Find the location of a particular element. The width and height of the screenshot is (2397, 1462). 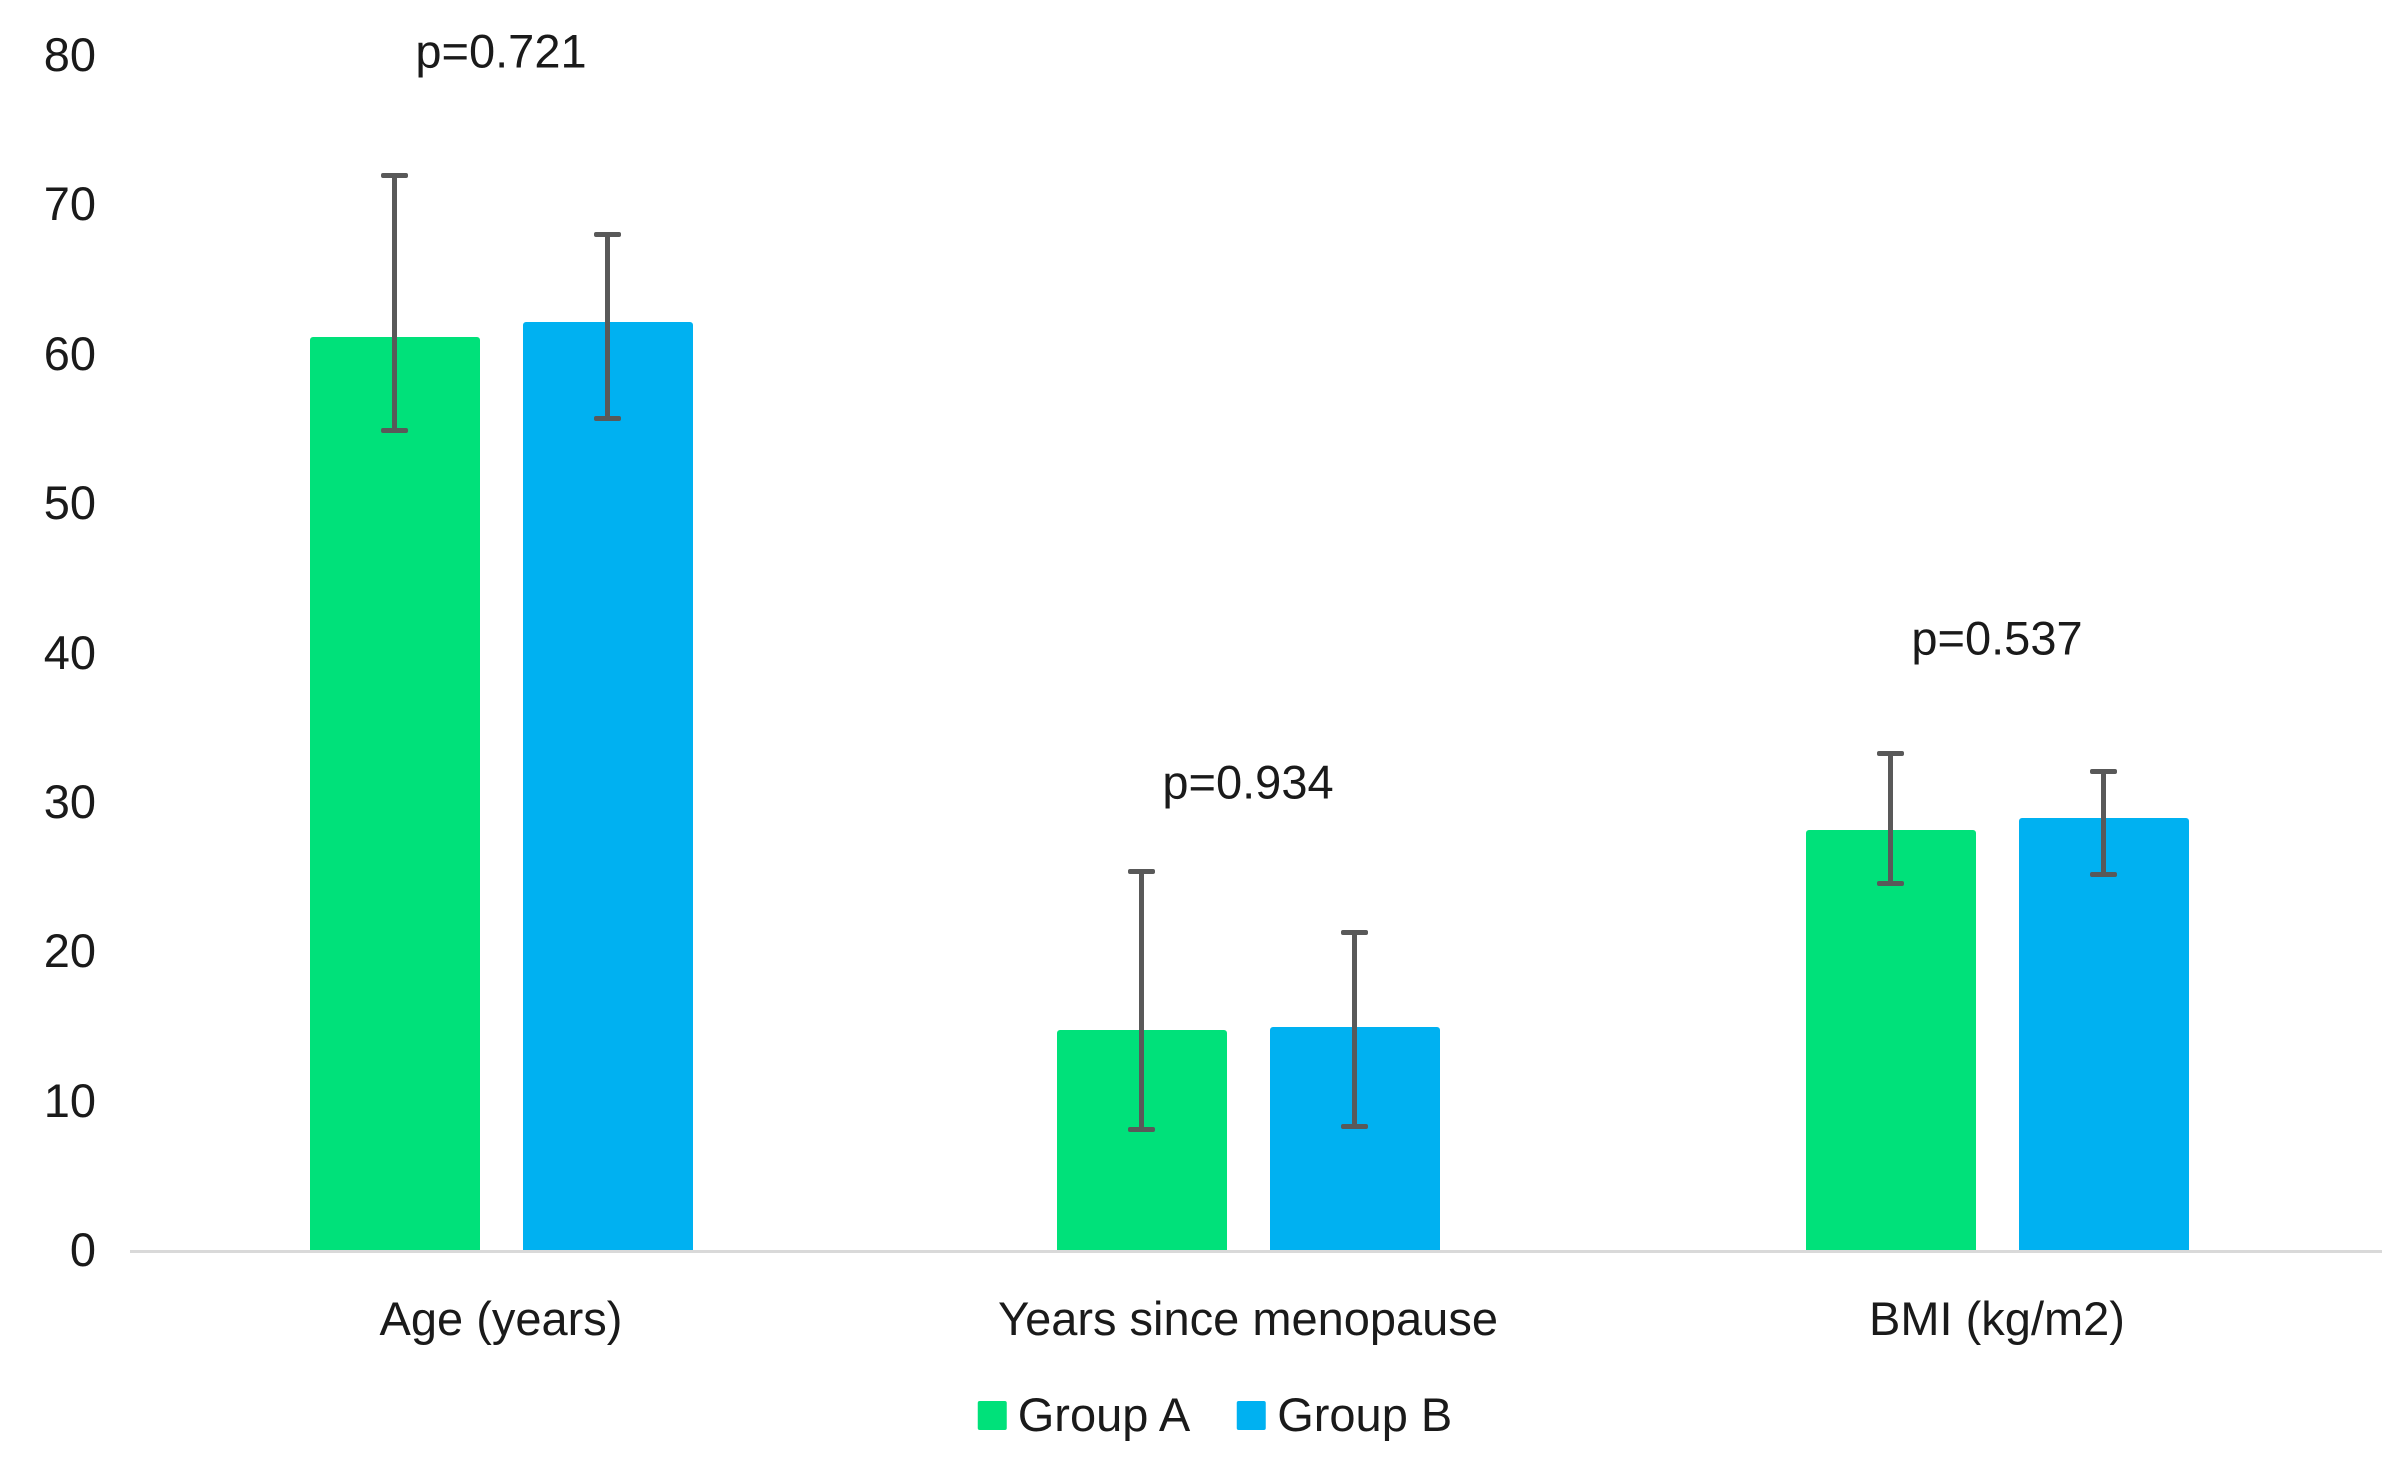

legend-entry-group-a: Group A is located at coordinates (1084, 1414).